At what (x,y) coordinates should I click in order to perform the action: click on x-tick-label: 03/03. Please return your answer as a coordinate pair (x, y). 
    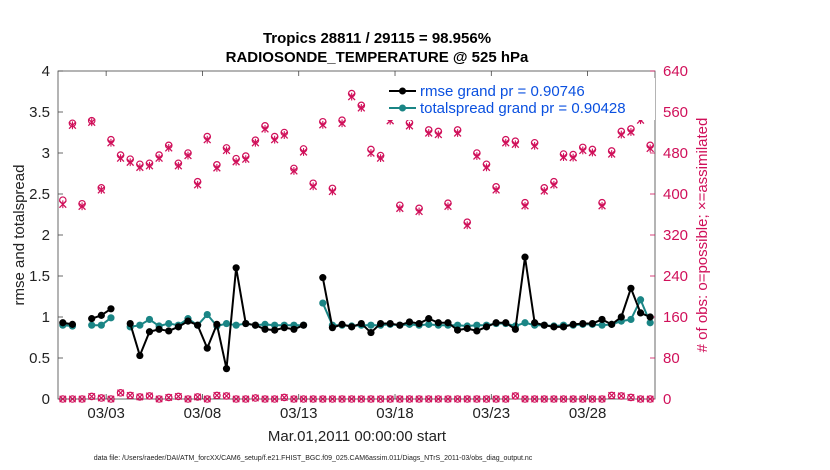
    Looking at the image, I should click on (106, 413).